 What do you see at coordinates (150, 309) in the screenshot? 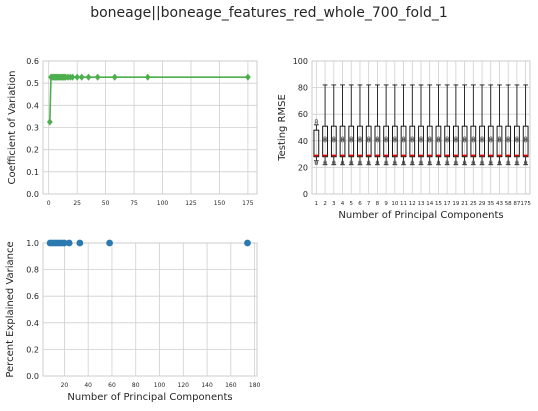
I see `plot-area` at bounding box center [150, 309].